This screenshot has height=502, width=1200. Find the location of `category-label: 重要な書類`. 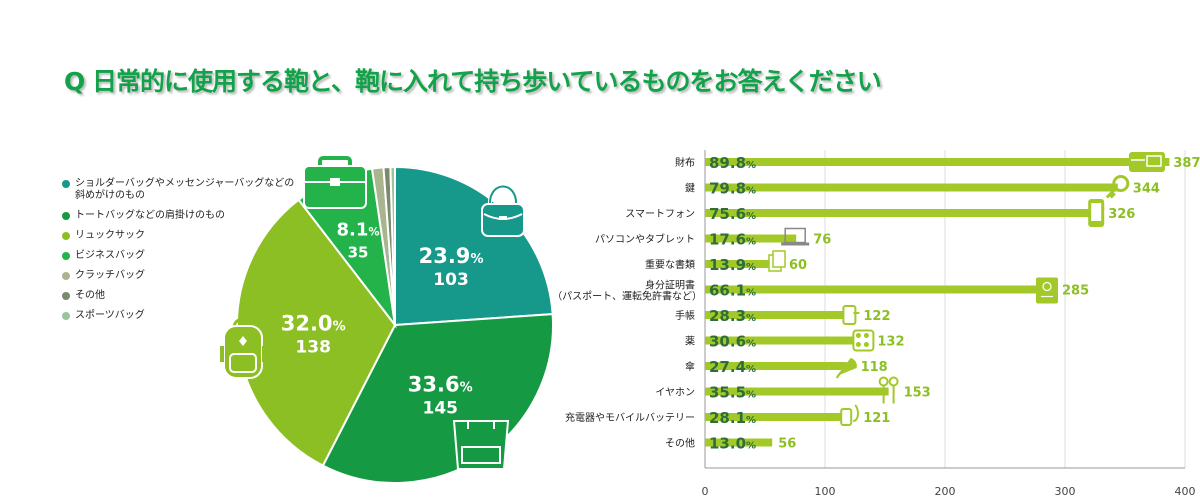

category-label: 重要な書類 is located at coordinates (670, 264).